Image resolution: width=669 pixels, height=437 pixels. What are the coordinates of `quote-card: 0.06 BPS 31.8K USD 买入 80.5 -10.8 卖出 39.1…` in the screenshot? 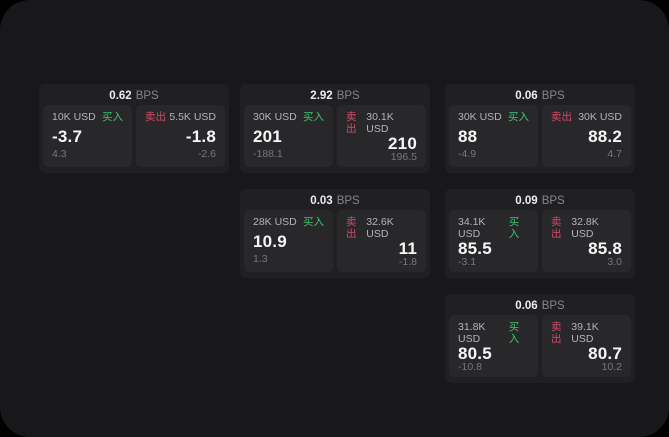 It's located at (540, 338).